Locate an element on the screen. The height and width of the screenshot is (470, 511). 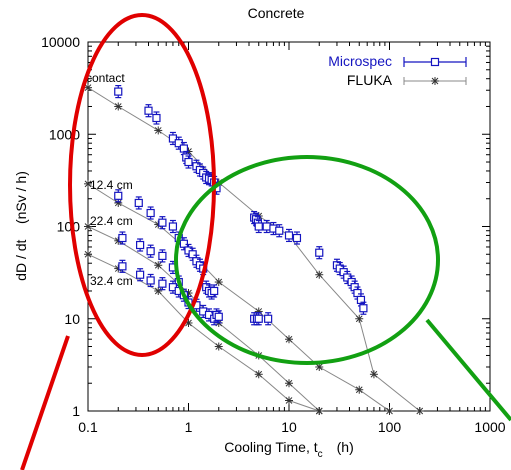
annotation-22cm: 22.4 cm is located at coordinates (111, 221).